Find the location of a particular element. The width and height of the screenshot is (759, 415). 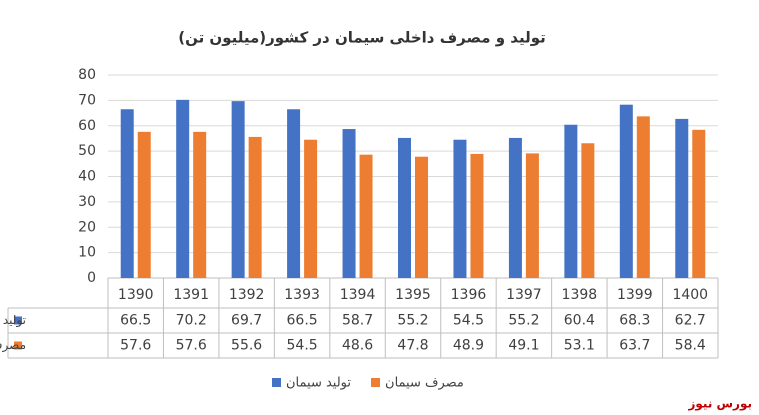

y-tick-label: 30 is located at coordinates (87, 202).